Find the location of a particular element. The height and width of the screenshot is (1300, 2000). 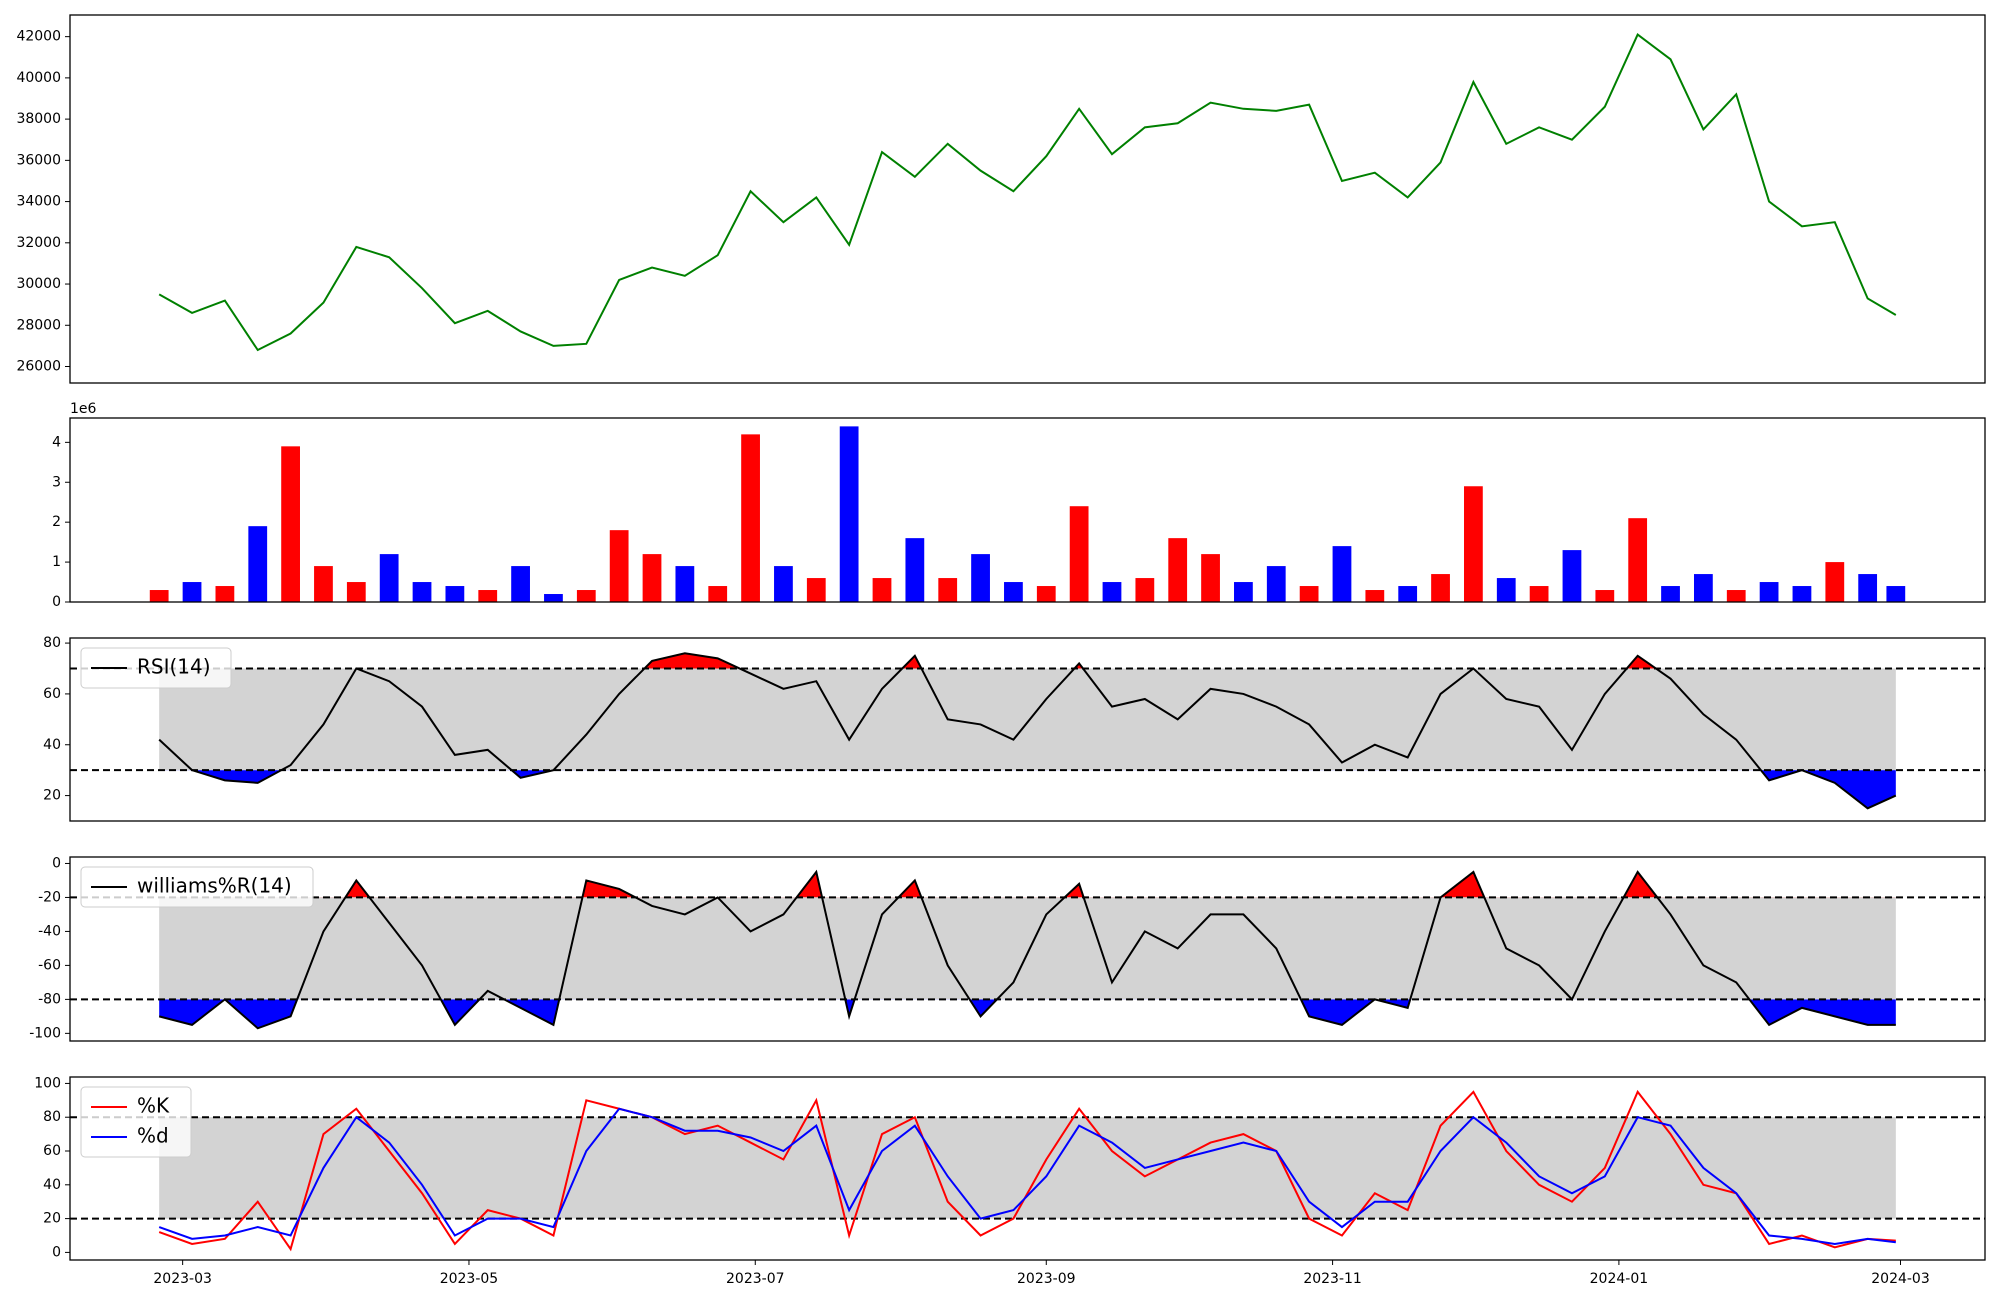

x-tick-label: 2023-09 is located at coordinates (1046, 1279).